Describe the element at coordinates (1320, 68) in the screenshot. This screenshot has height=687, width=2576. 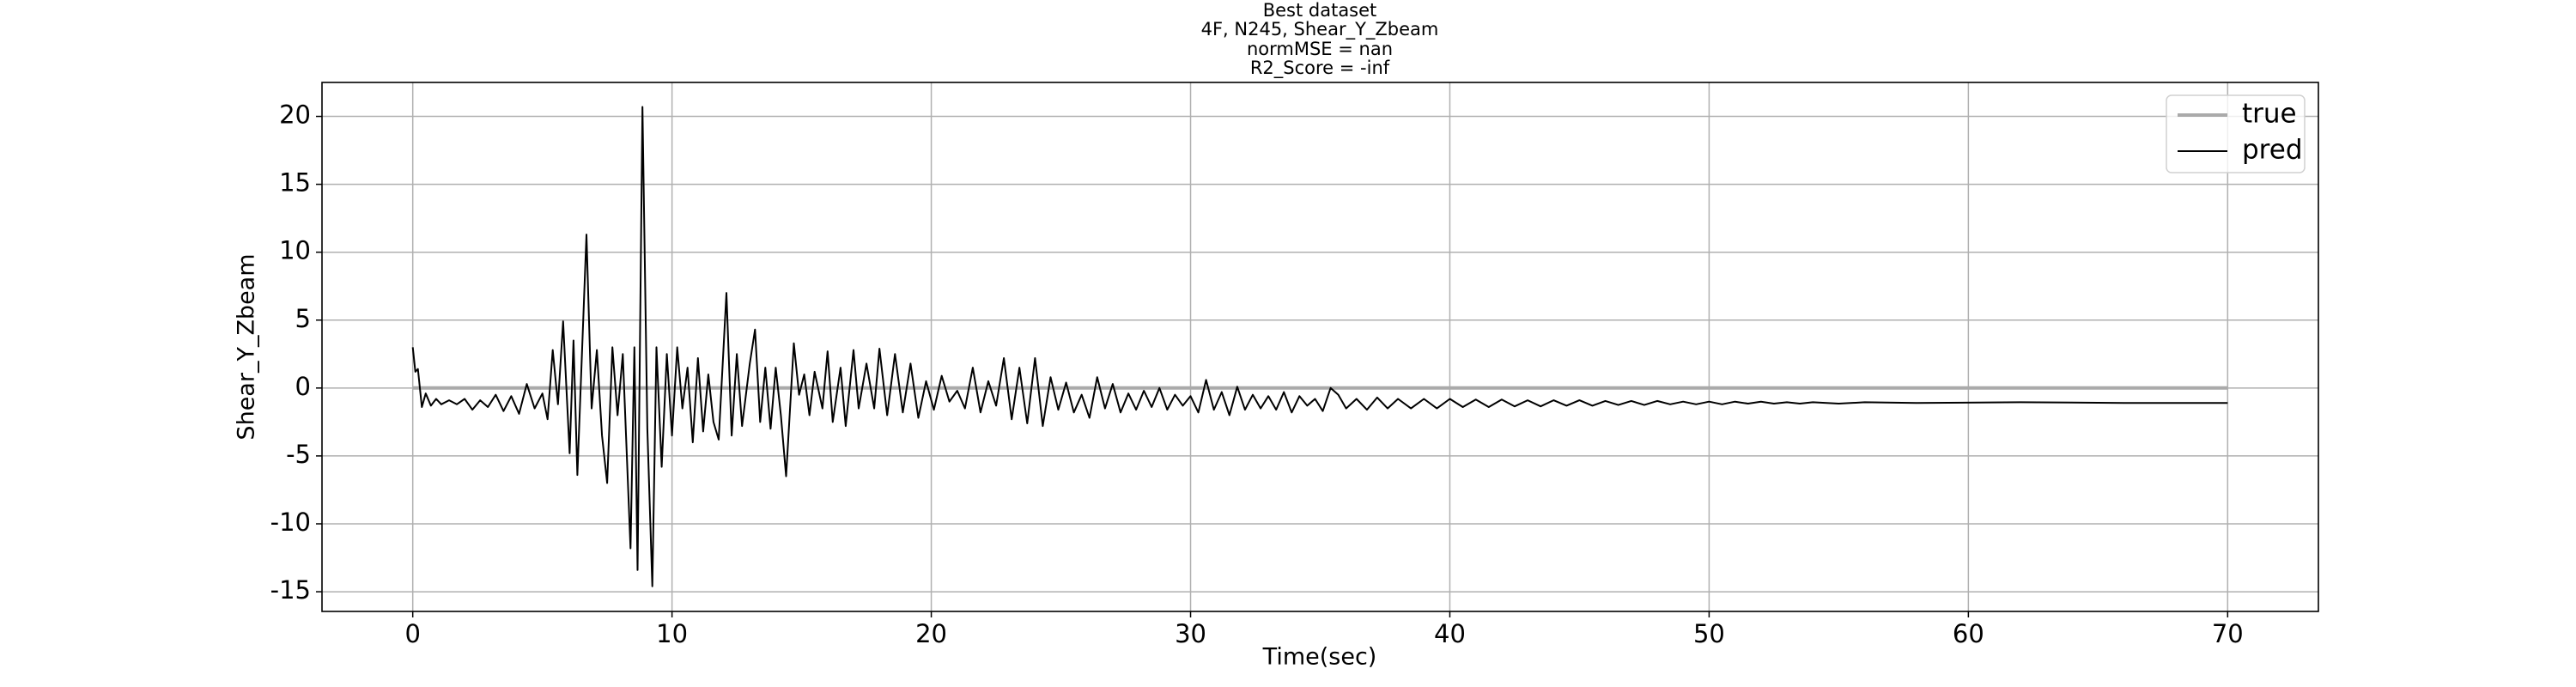
I see `chart-title: R2_Score = -inf` at that location.